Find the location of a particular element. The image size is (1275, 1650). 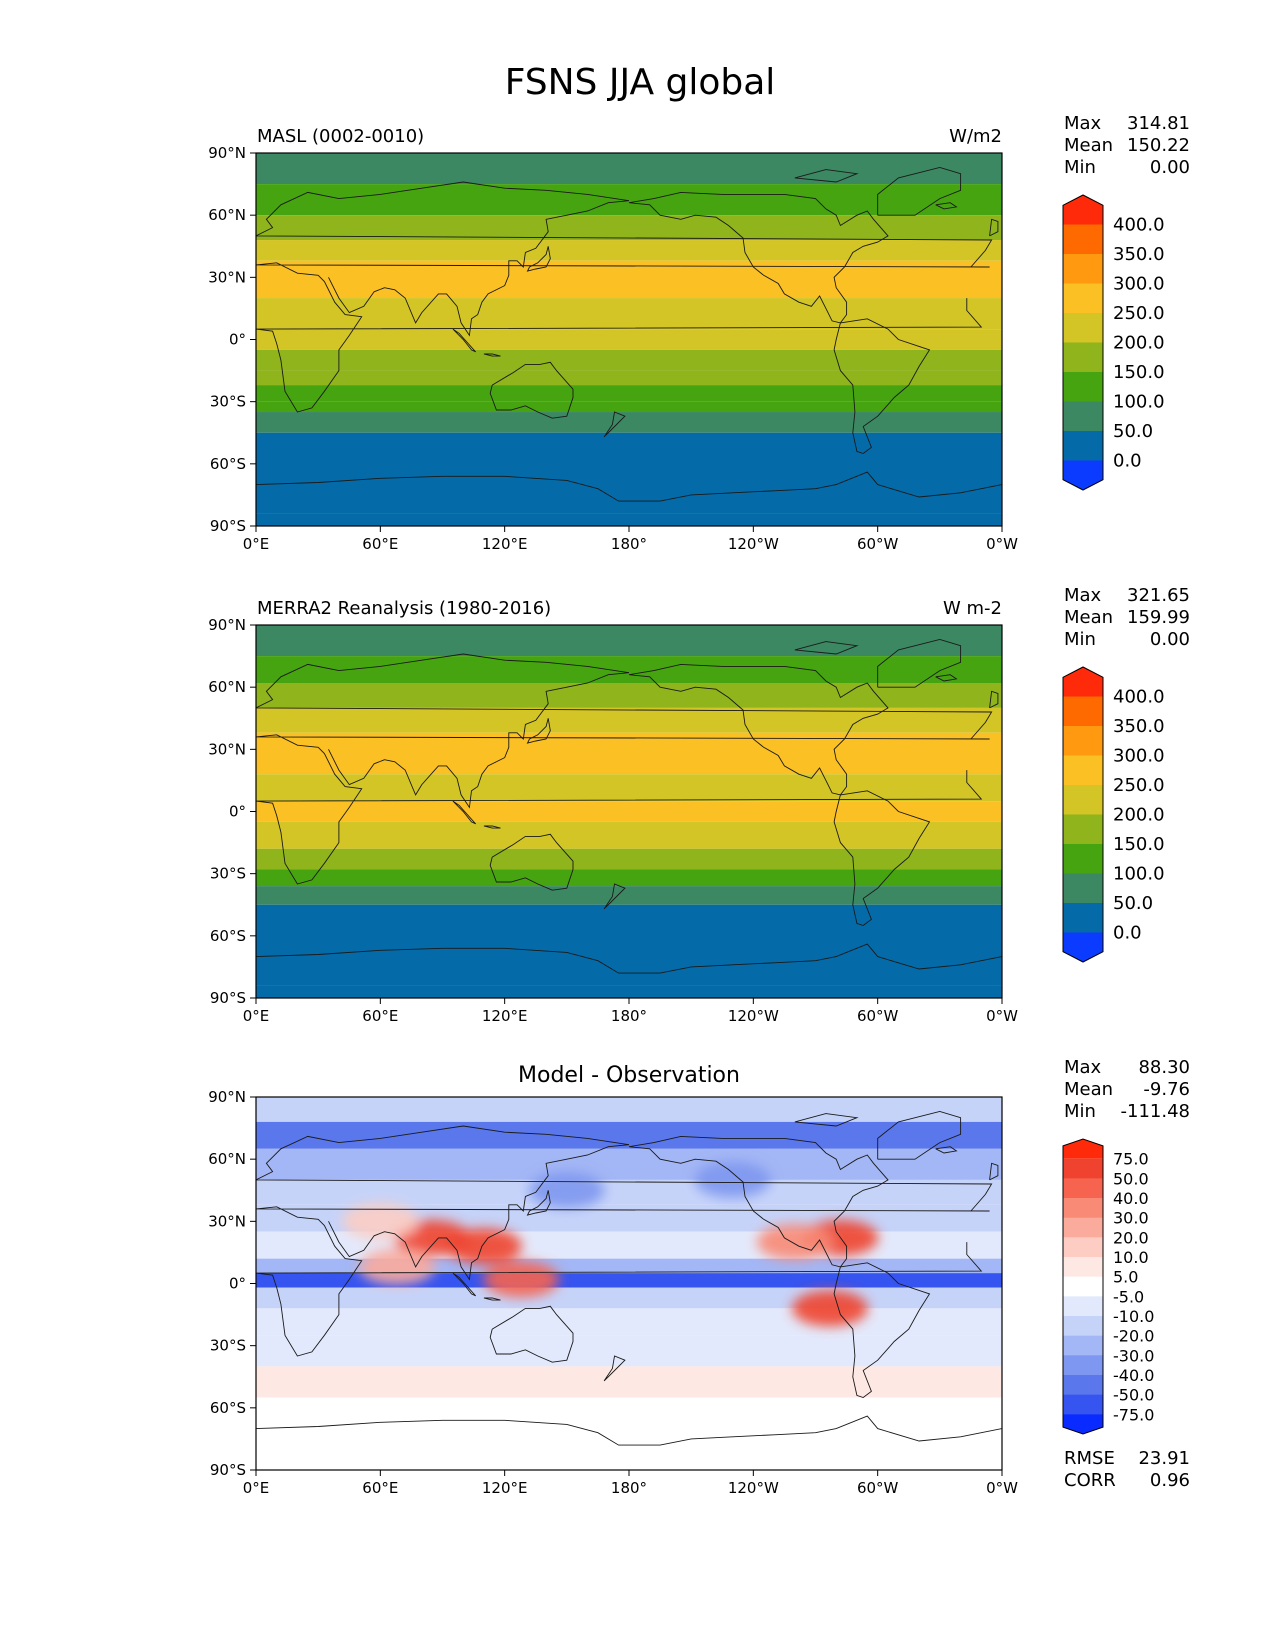

anomaly-layer is located at coordinates (610, 1244).